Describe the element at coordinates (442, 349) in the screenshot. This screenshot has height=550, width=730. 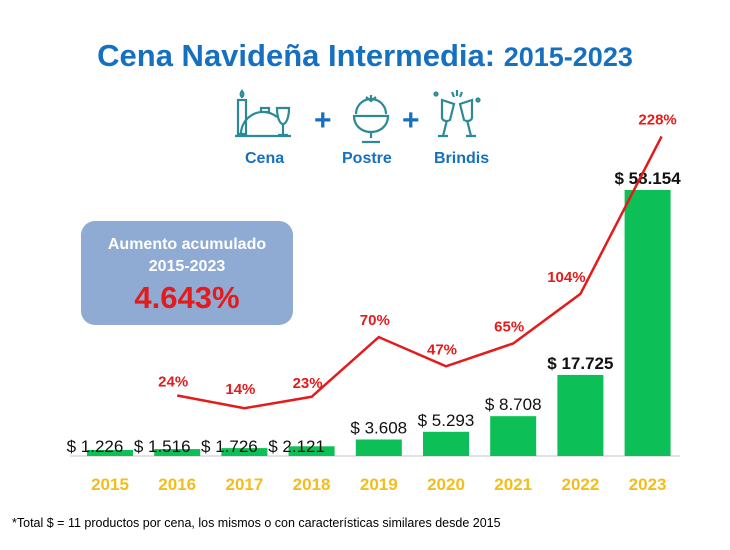
I see `growth-label-2020: 47%` at that location.